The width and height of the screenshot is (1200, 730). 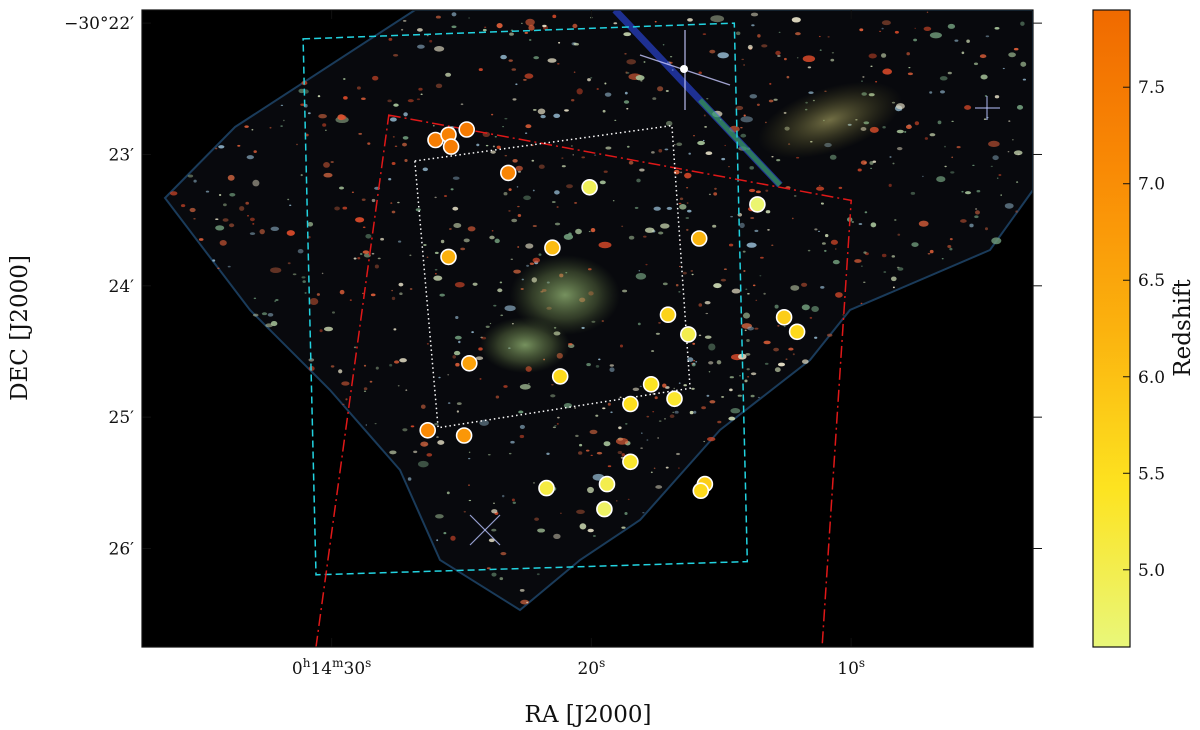 I want to click on colorbar-tick-label: 7.0, so click(x=1151, y=185).